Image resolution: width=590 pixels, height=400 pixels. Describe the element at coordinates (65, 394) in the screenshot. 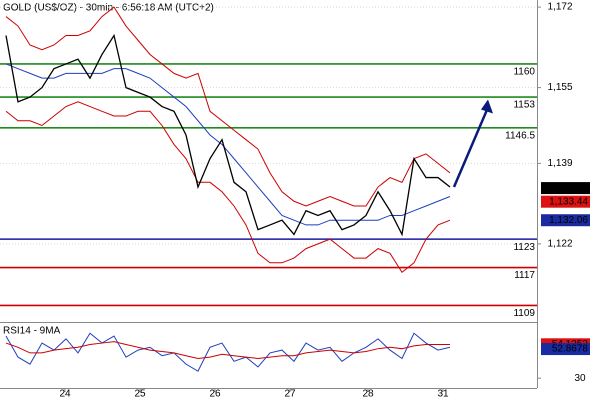

I see `x-tick-label: 24` at that location.